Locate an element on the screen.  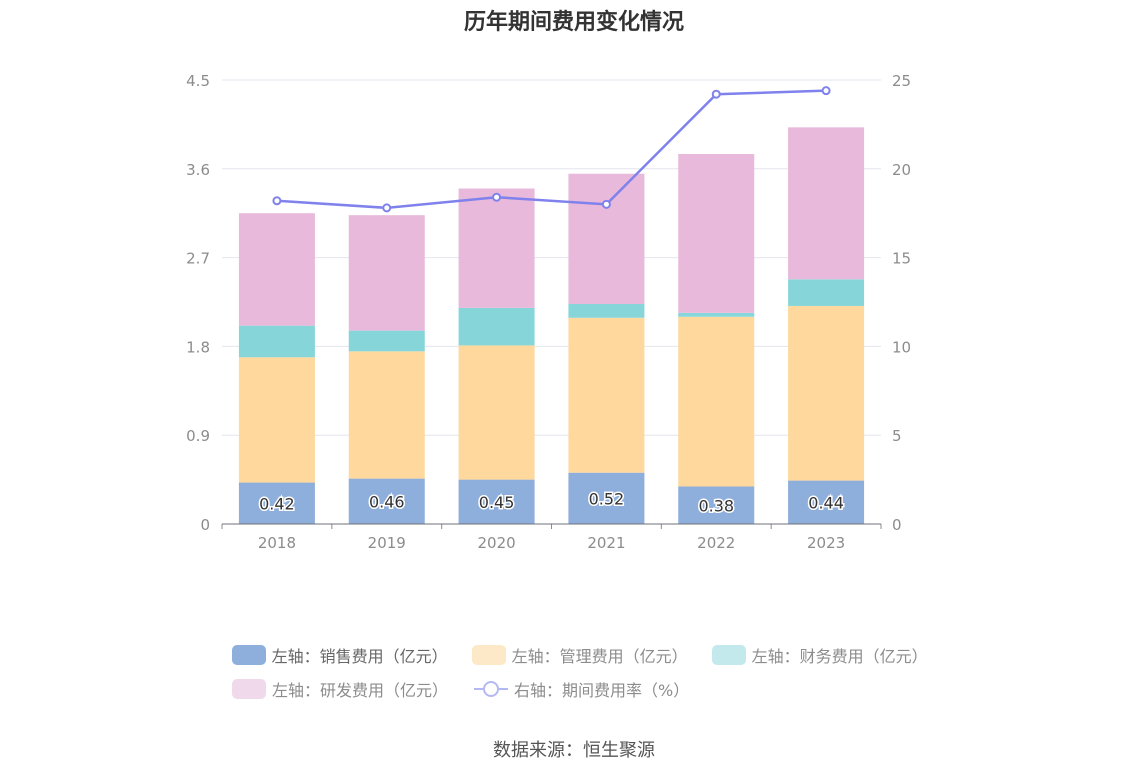
data-label-sales: 0.42 is located at coordinates (277, 503).